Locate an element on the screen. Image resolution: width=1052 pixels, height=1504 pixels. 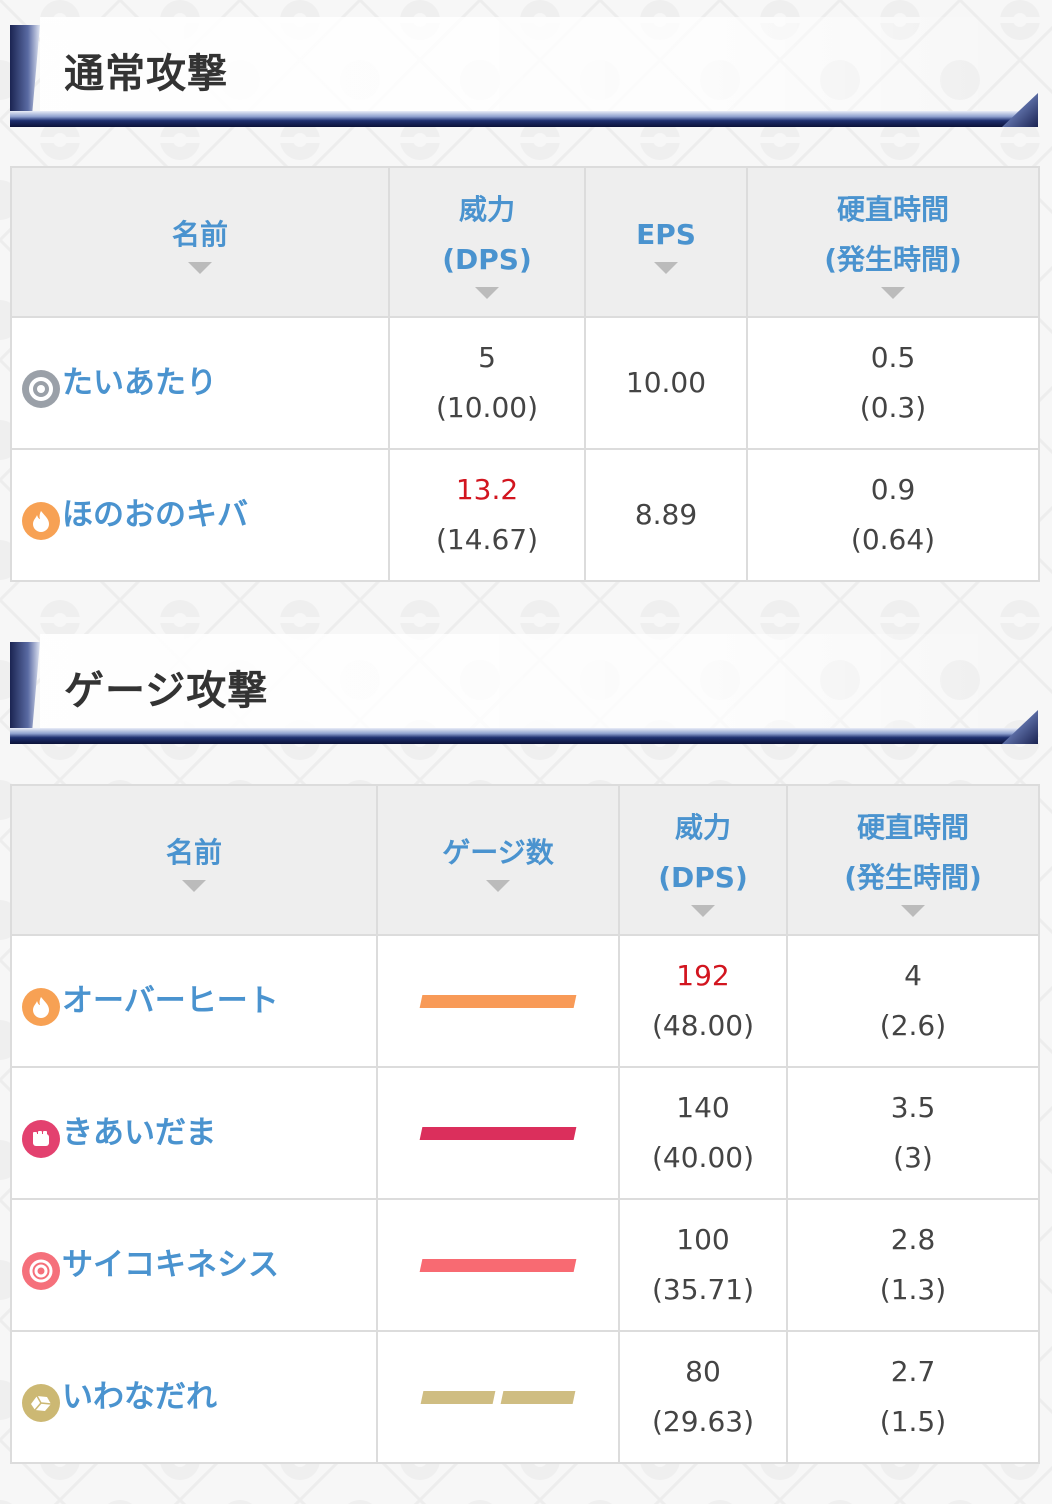
dps-value: (29.63) is located at coordinates (702, 1421).